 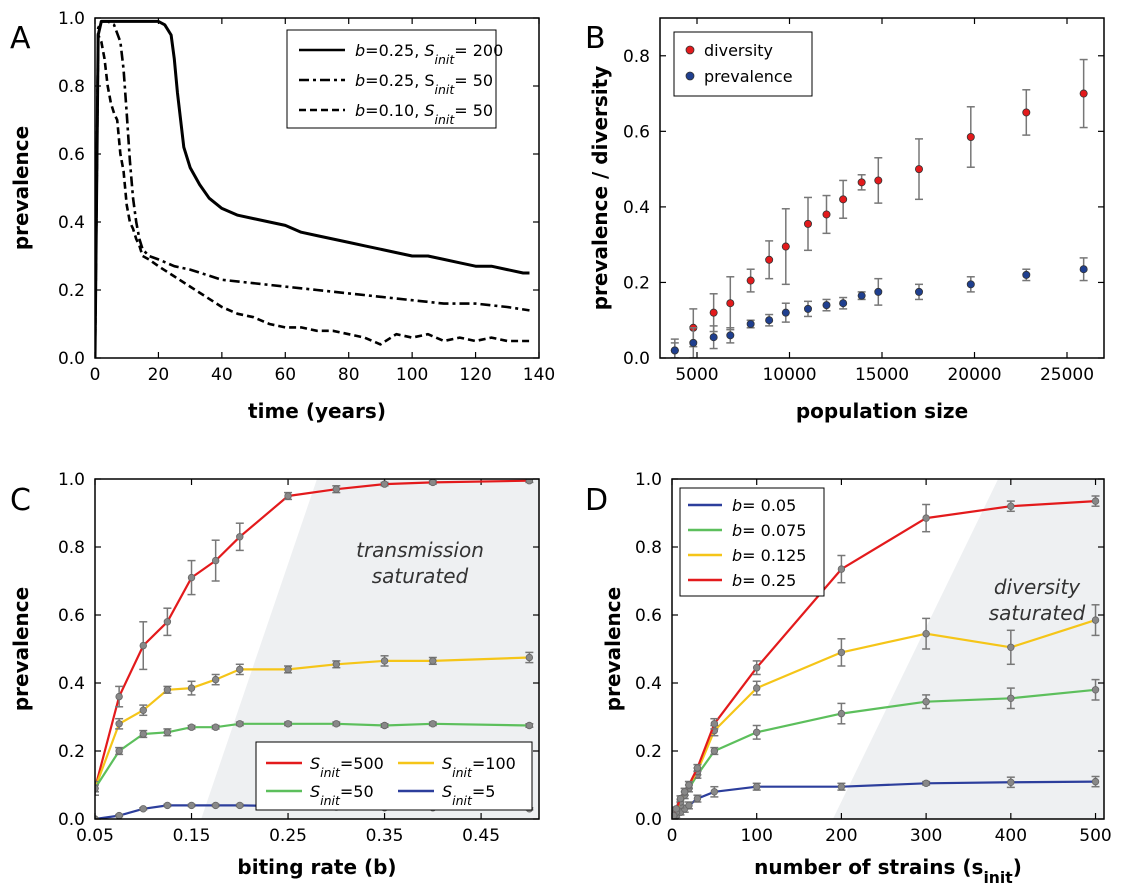 What do you see at coordinates (882, 411) in the screenshot?
I see `x-axis-label: population size` at bounding box center [882, 411].